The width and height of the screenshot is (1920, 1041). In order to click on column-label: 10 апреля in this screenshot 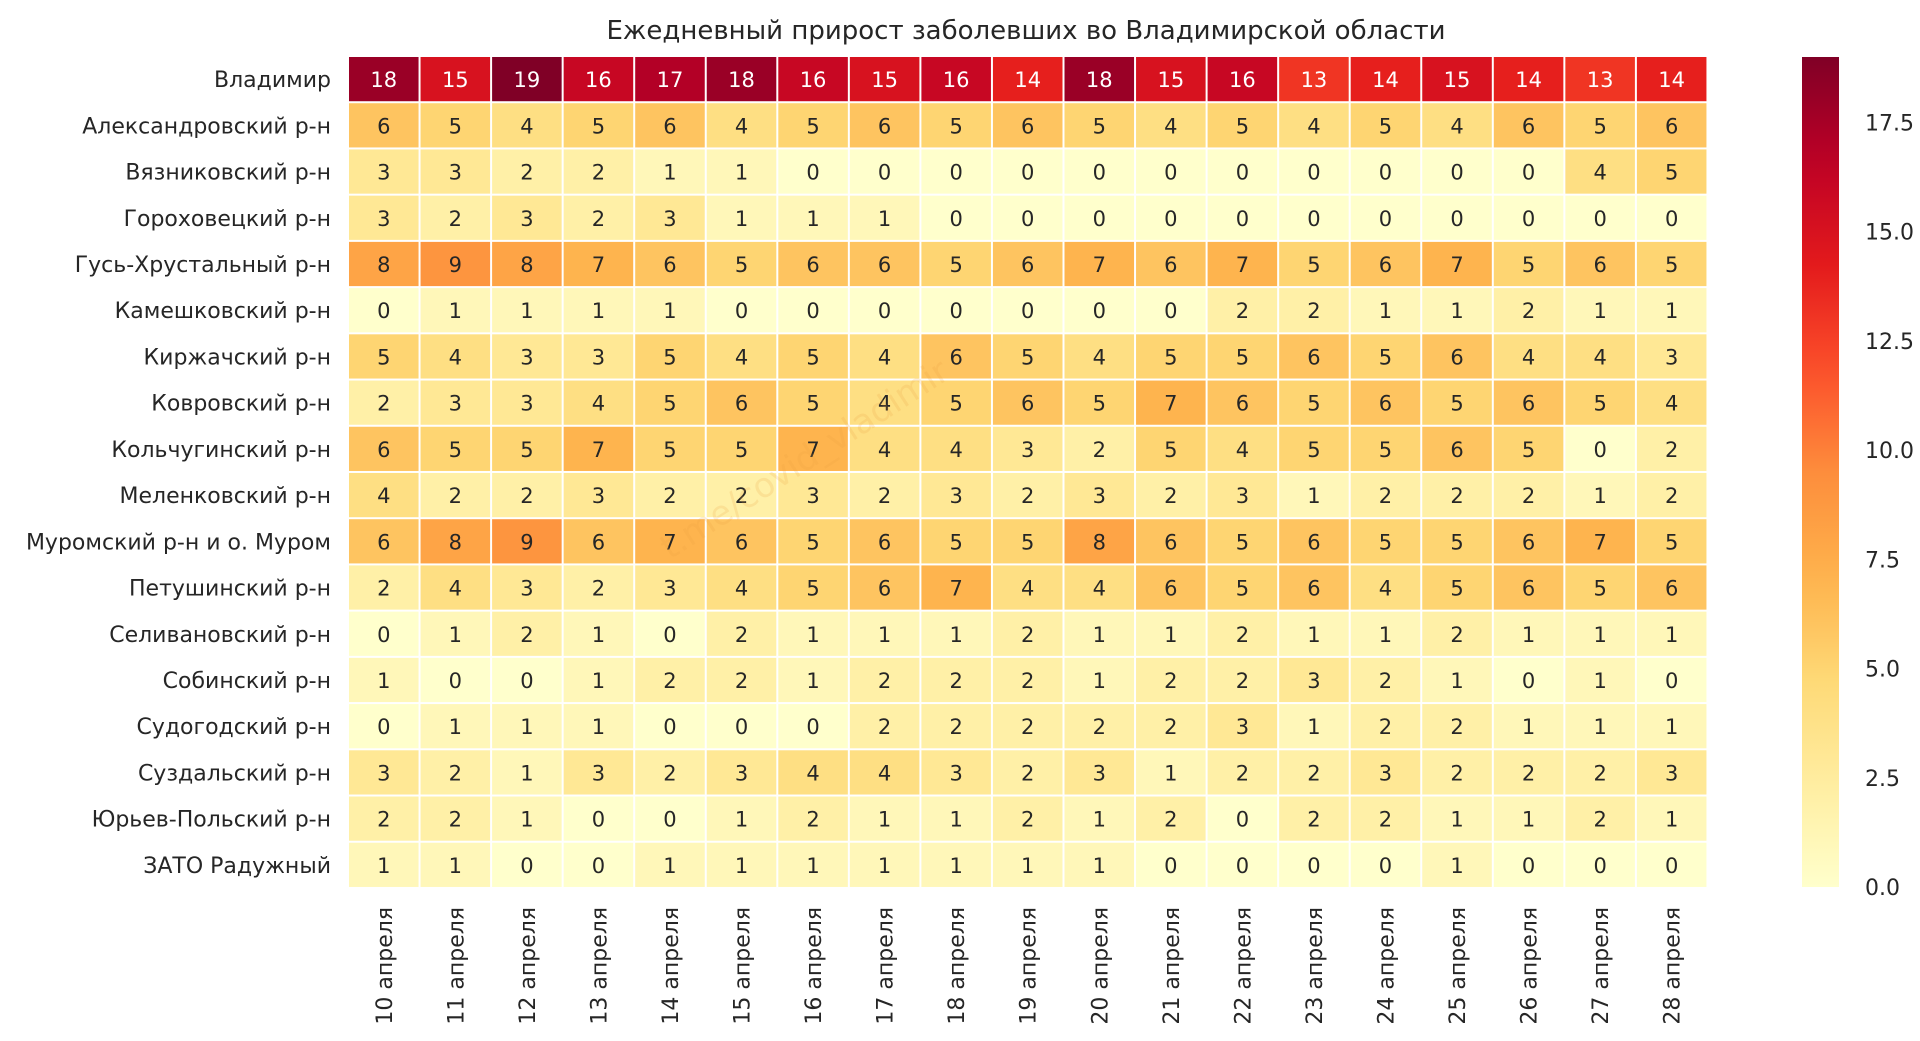, I will do `click(385, 966)`.